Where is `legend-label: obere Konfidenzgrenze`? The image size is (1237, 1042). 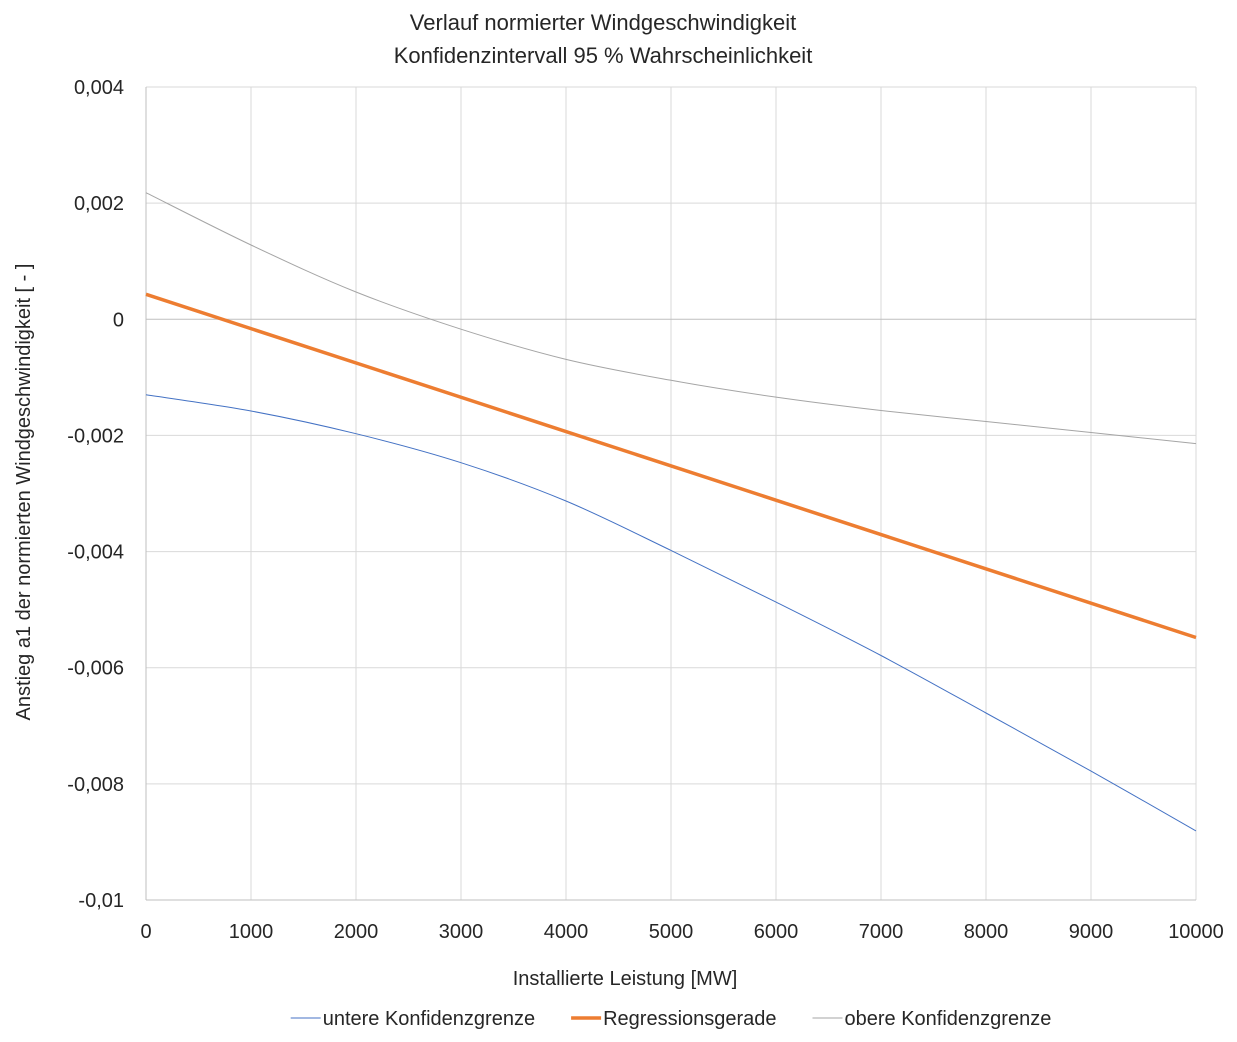 legend-label: obere Konfidenzgrenze is located at coordinates (948, 1019).